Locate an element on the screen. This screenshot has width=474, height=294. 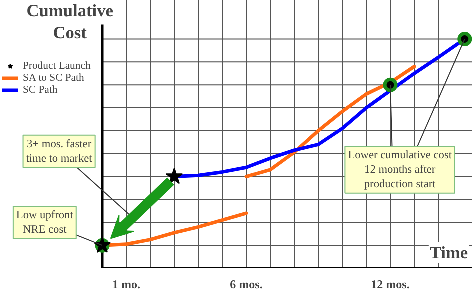
x-tick-label: 6 mos. is located at coordinates (246, 285).